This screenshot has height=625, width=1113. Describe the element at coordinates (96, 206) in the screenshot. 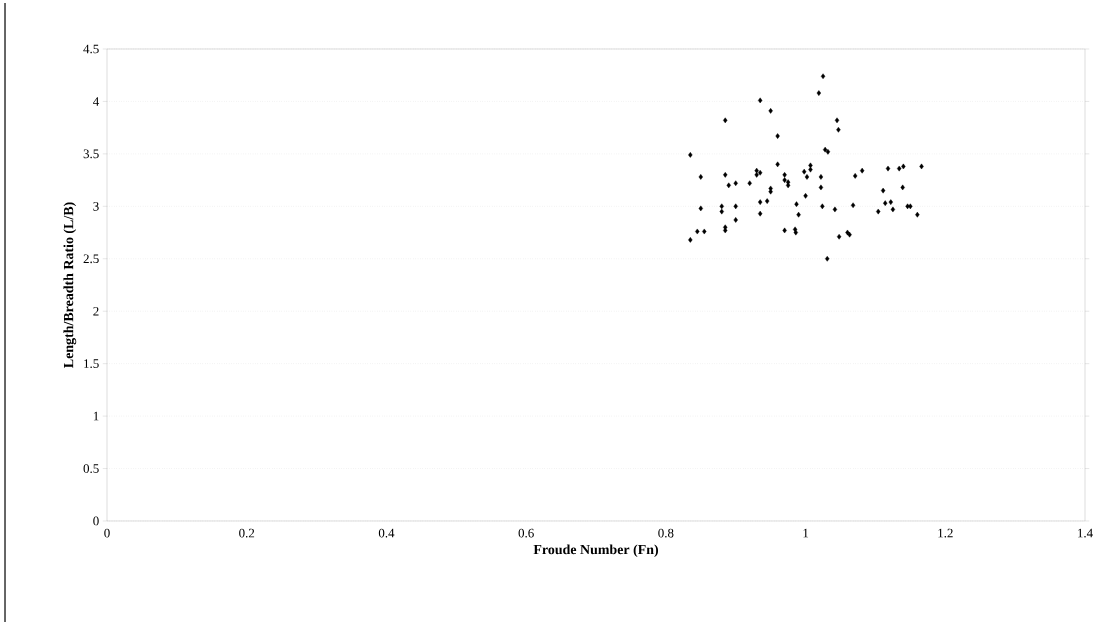

I see `y-tick-label: 3` at that location.